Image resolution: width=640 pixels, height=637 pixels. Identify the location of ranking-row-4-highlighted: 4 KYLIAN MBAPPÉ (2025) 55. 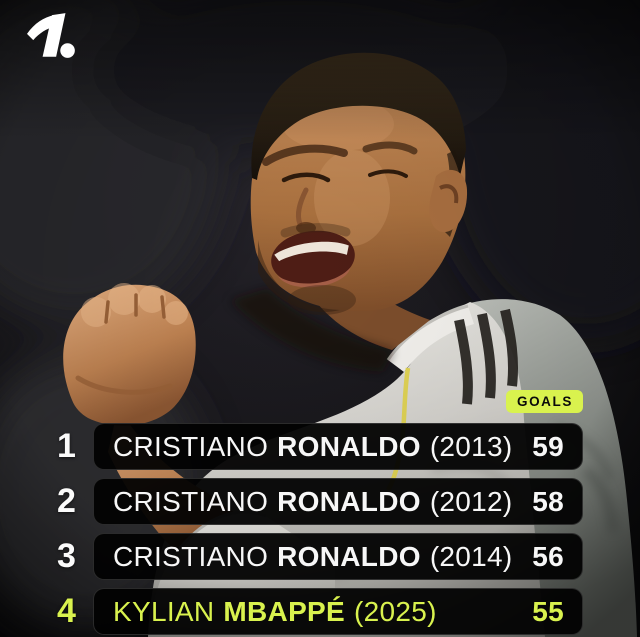
(311, 611).